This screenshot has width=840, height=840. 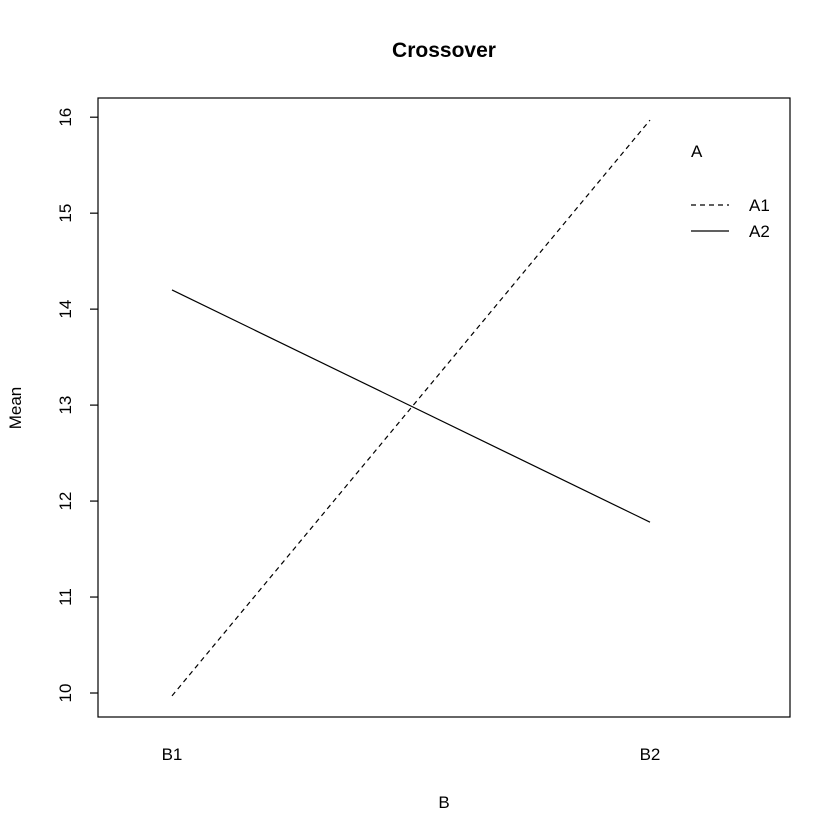 I want to click on y-tick-label: 14, so click(x=65, y=309).